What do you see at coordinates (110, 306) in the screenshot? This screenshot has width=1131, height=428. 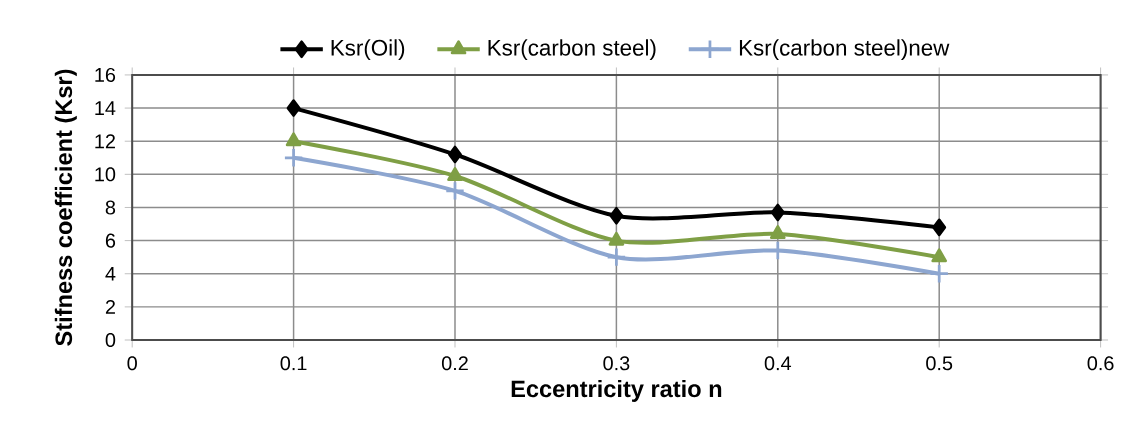 I see `y-tick-label: 2` at bounding box center [110, 306].